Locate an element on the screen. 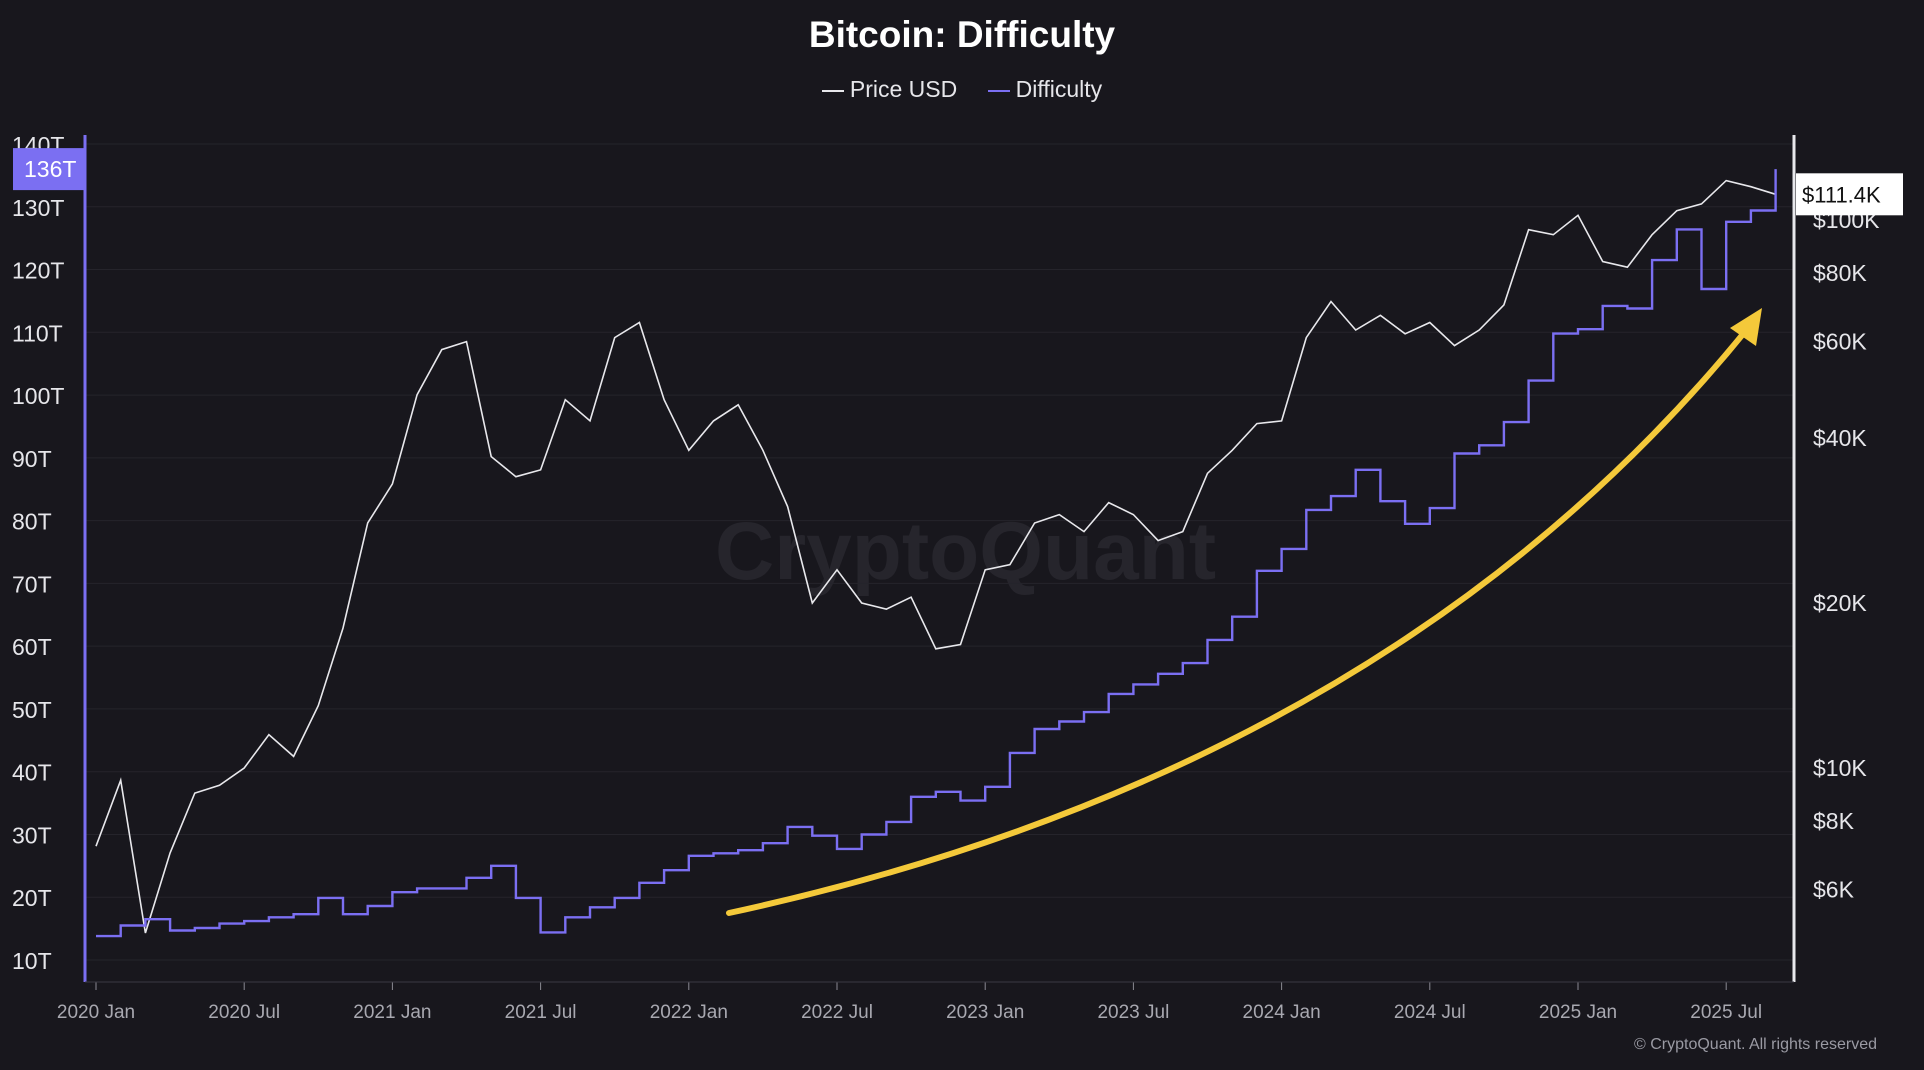  left-tick-label: 70T is located at coordinates (32, 584).